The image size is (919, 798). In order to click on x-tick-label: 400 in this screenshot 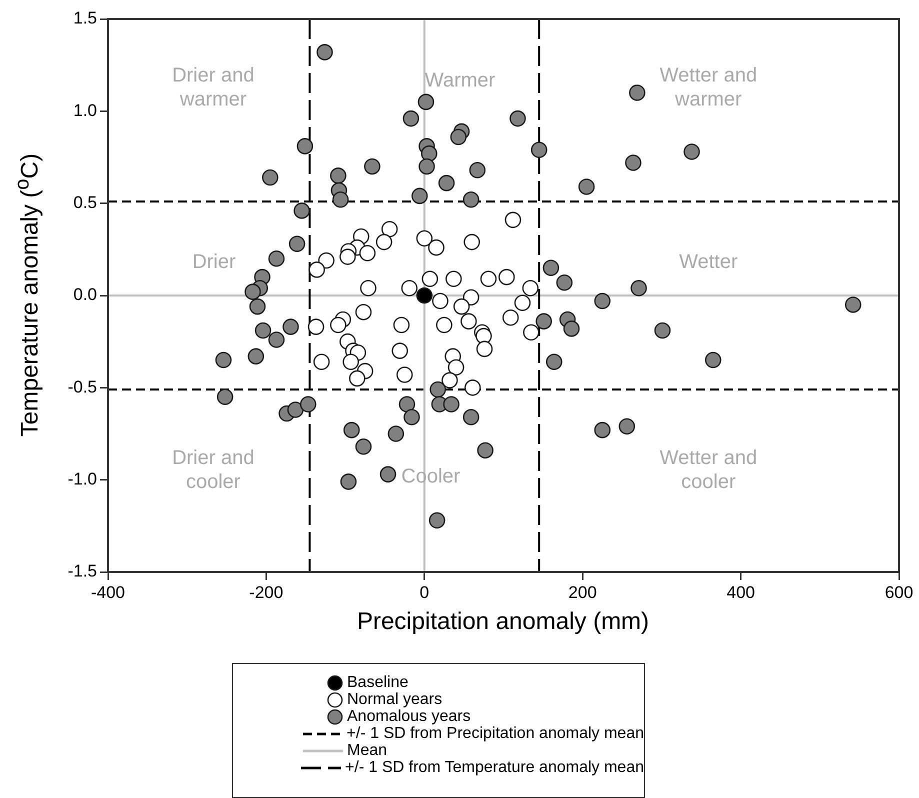, I will do `click(740, 592)`.